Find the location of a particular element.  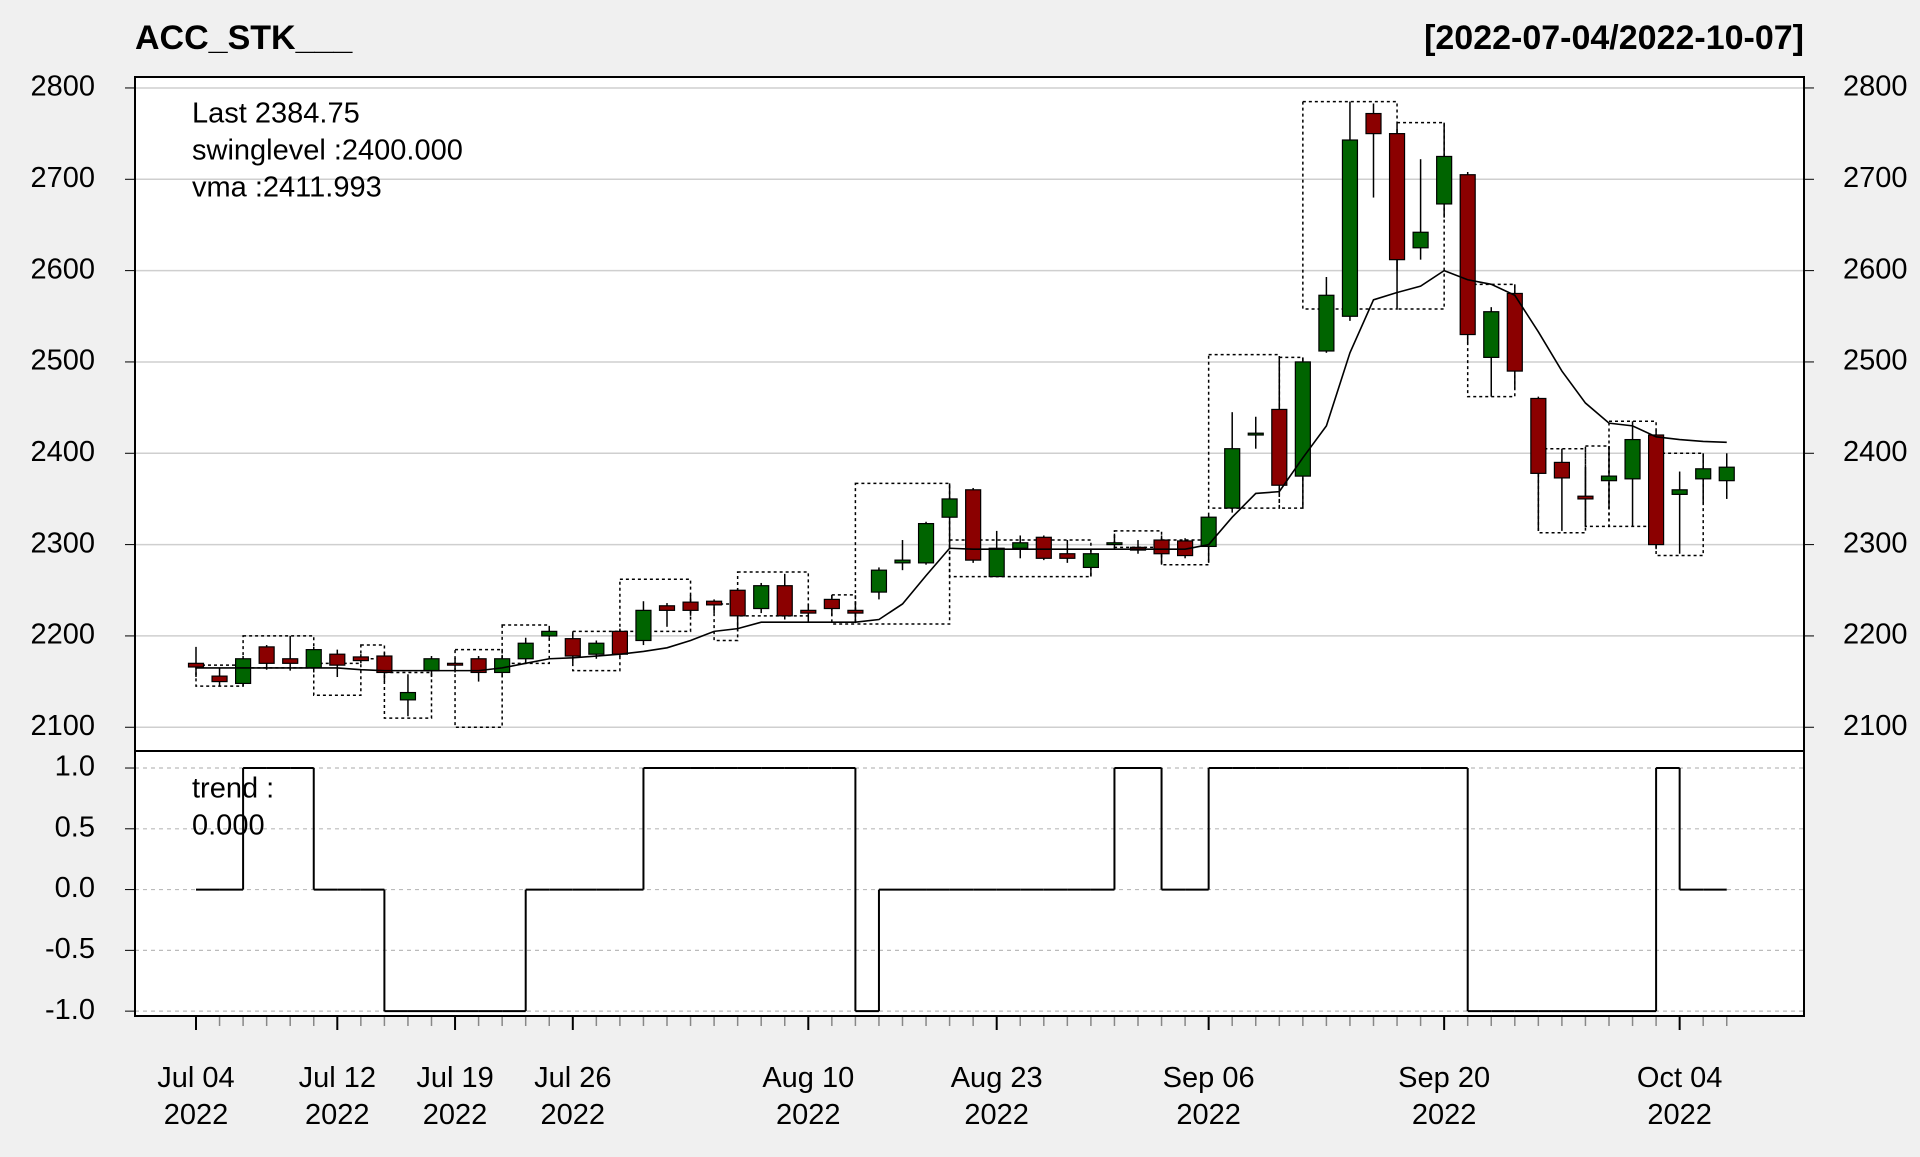

y2-tick-label: 2500 is located at coordinates (1875, 361).